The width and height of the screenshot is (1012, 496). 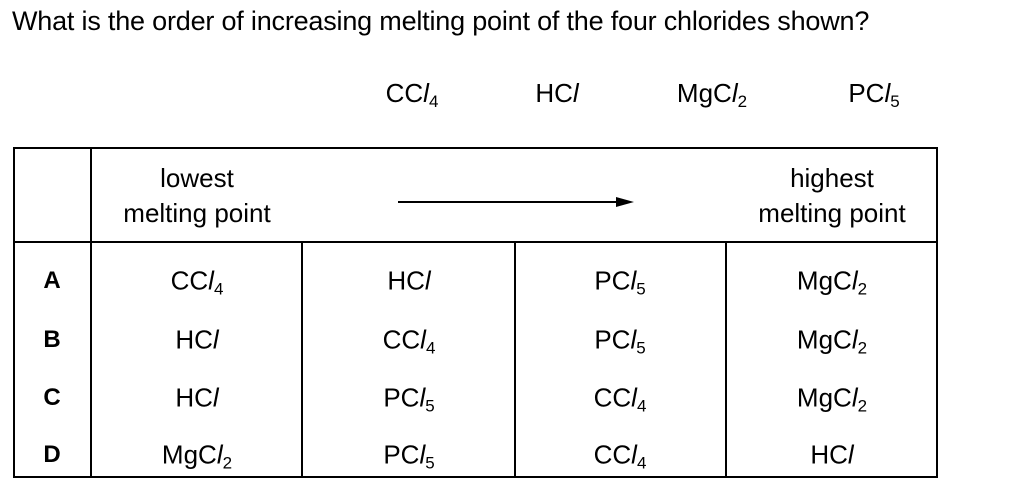 What do you see at coordinates (832, 195) in the screenshot?
I see `header-highest: highest melting point` at bounding box center [832, 195].